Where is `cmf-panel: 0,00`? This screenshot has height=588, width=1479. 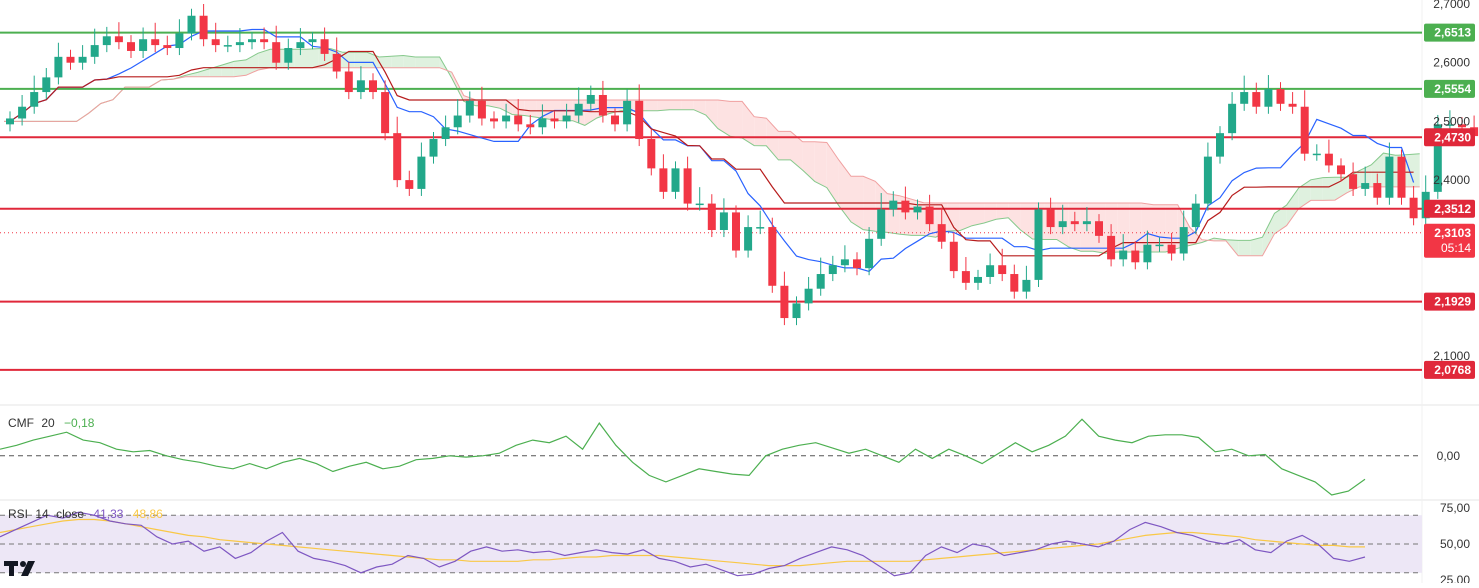
cmf-panel: 0,00 is located at coordinates (730, 457).